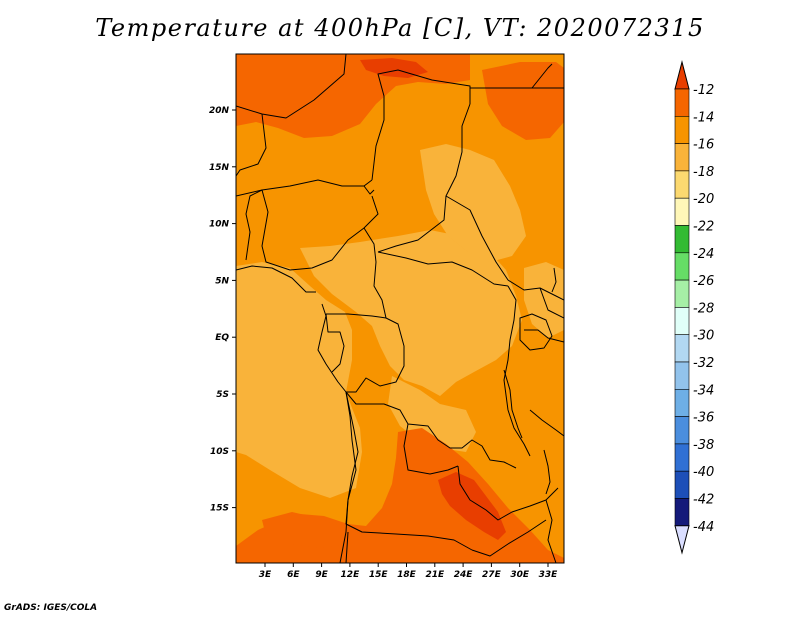 This screenshot has width=800, height=622. Describe the element at coordinates (523, 101) in the screenshot. I see `field-region-warm-northeast` at that location.